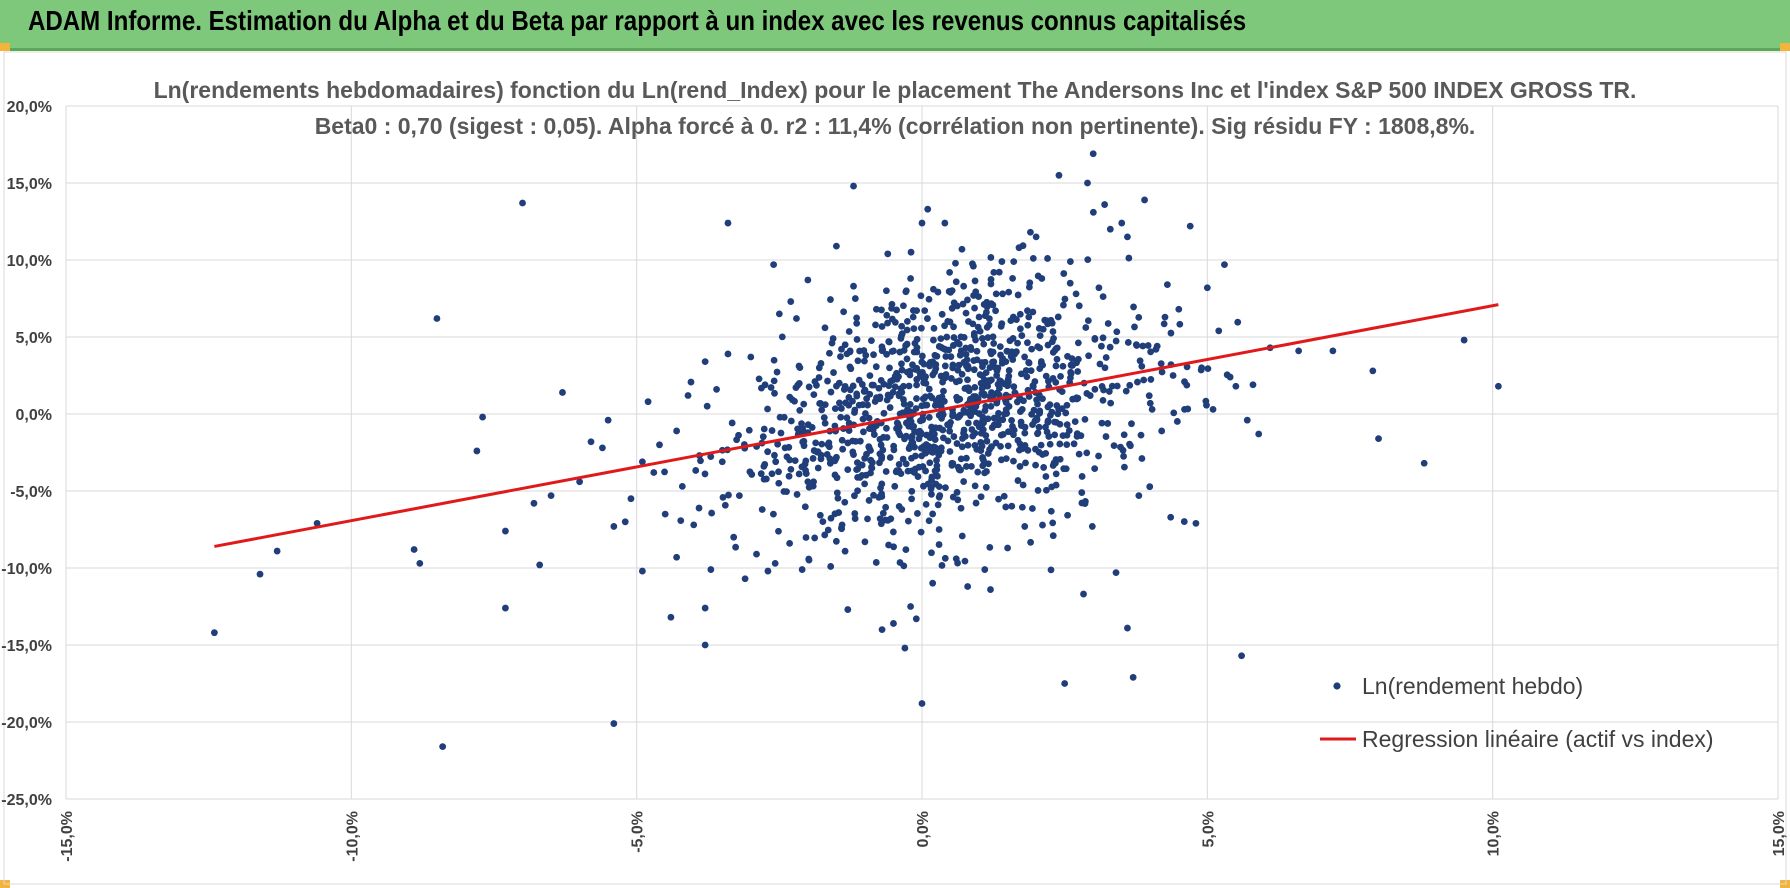 The image size is (1790, 888). I want to click on y-tick-label: 20,0%, so click(29, 107).